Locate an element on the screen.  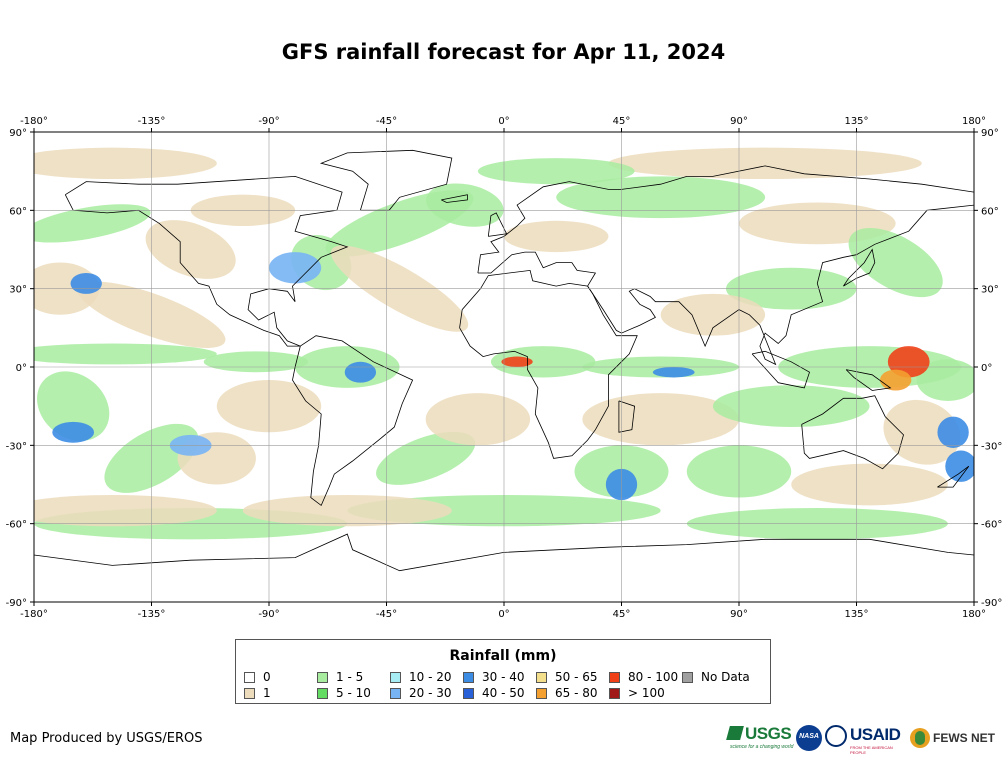
lon-tick-label-bottom: 90° is located at coordinates (739, 614).